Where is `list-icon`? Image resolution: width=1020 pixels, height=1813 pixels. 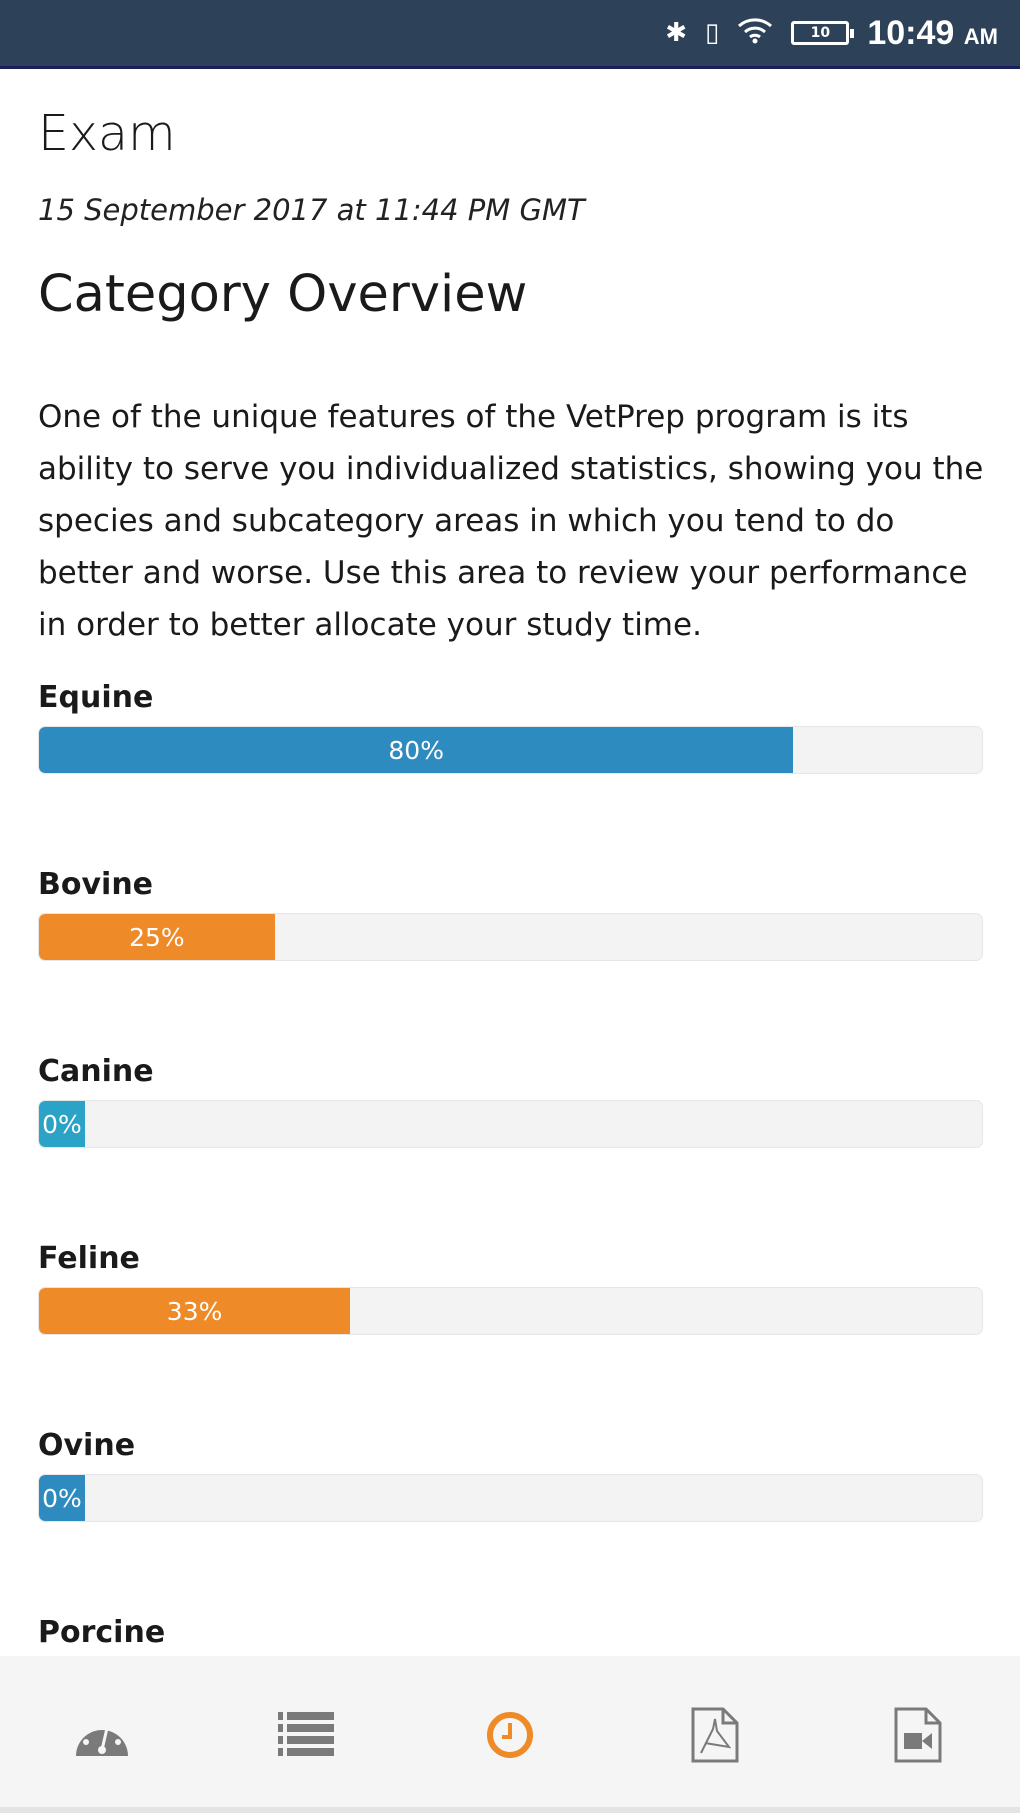
list-icon is located at coordinates (306, 1734).